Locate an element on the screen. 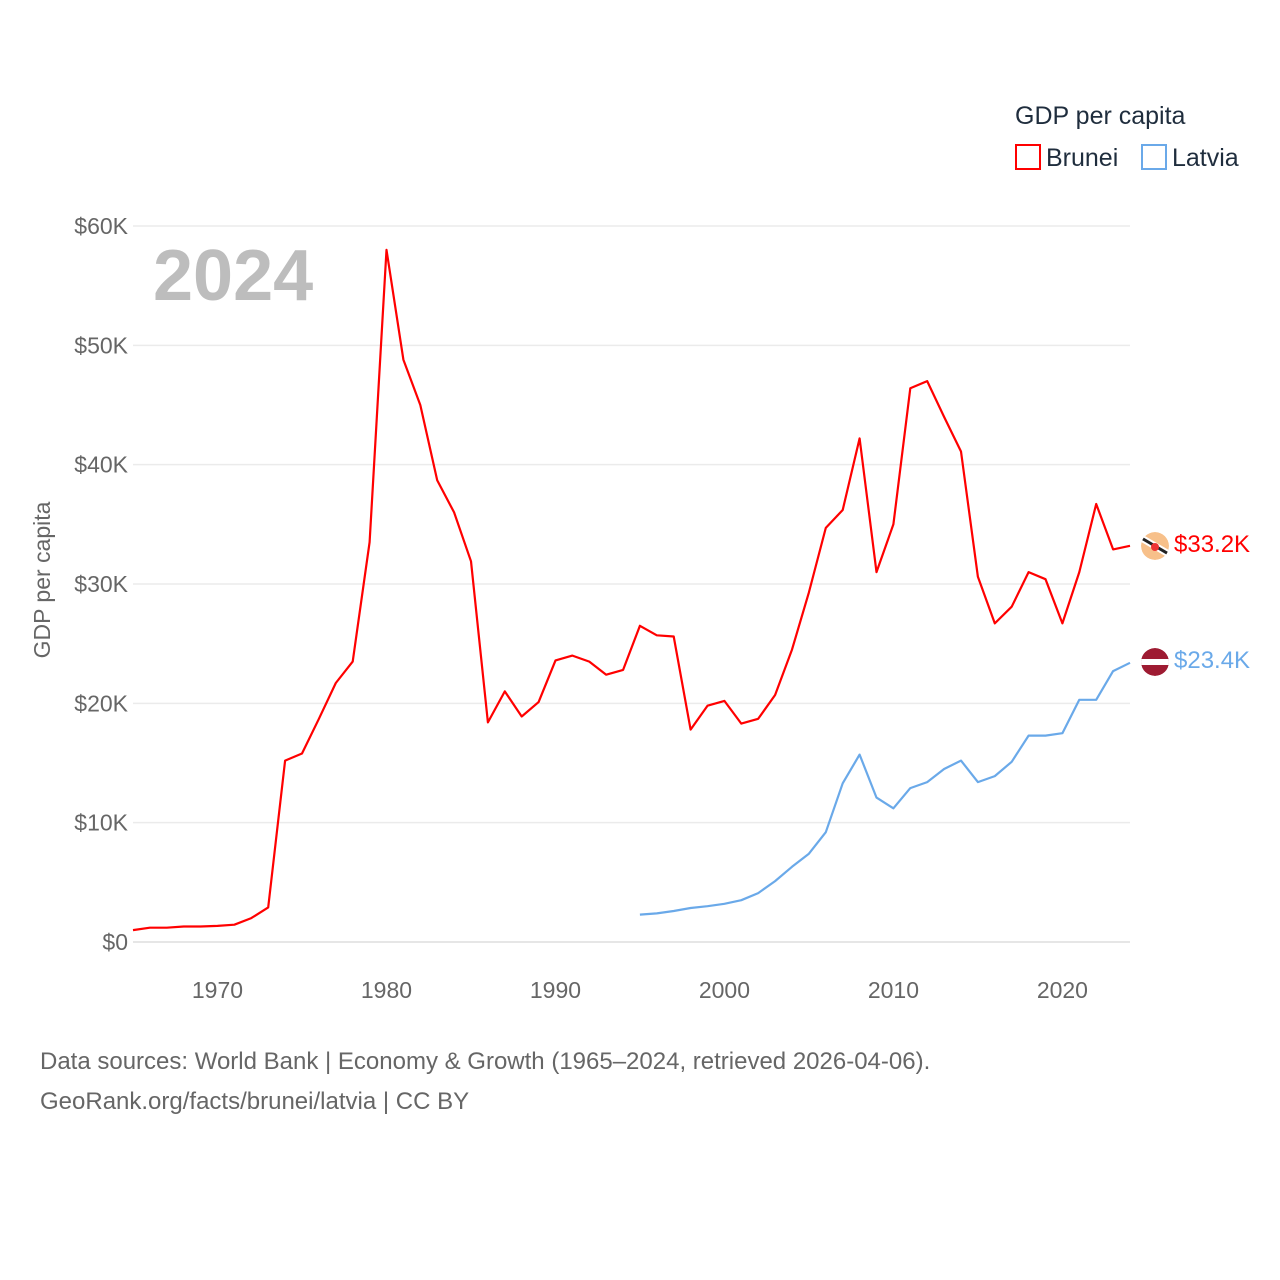 This screenshot has width=1280, height=1280. x-tick-label: 1990 is located at coordinates (555, 990).